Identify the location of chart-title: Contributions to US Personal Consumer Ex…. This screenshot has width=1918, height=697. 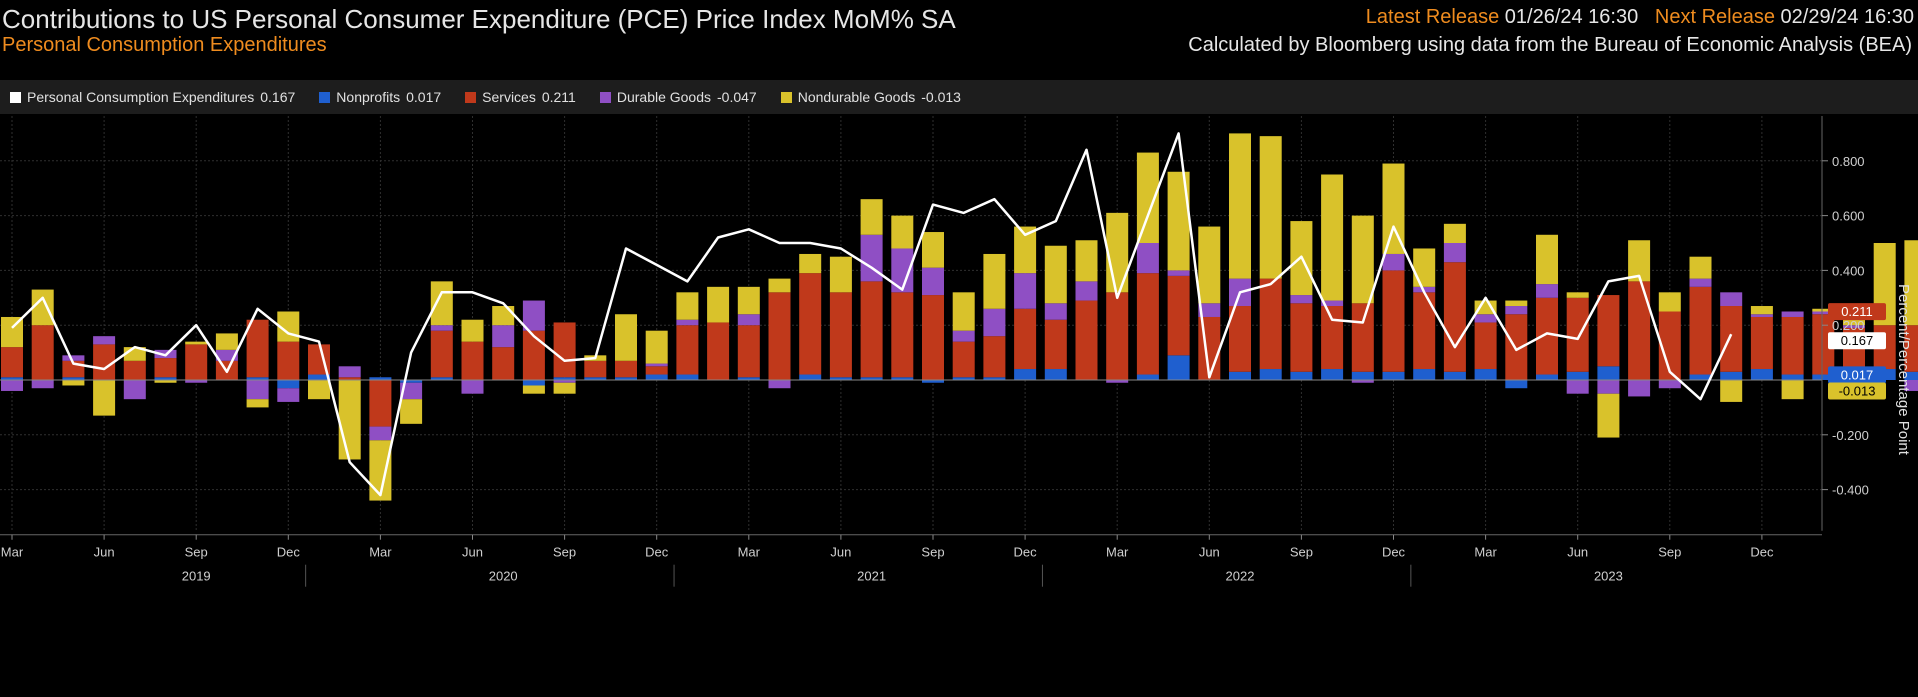
(479, 19).